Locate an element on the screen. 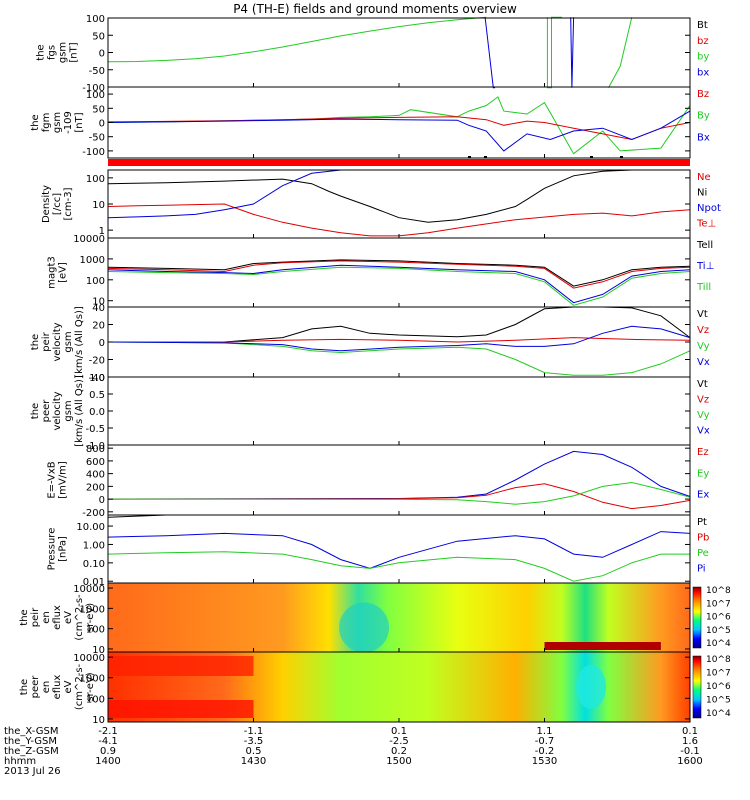  ylabel: magt3[eV] is located at coordinates (58, 272).